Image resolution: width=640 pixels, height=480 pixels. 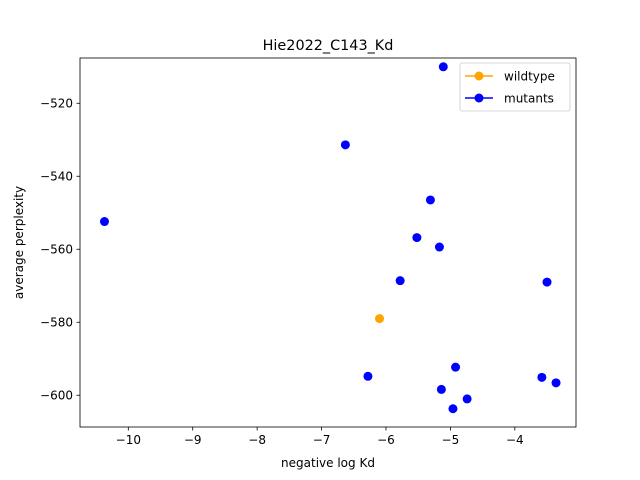 I want to click on chart-title: Hie2022_C143_Kd, so click(x=328, y=46).